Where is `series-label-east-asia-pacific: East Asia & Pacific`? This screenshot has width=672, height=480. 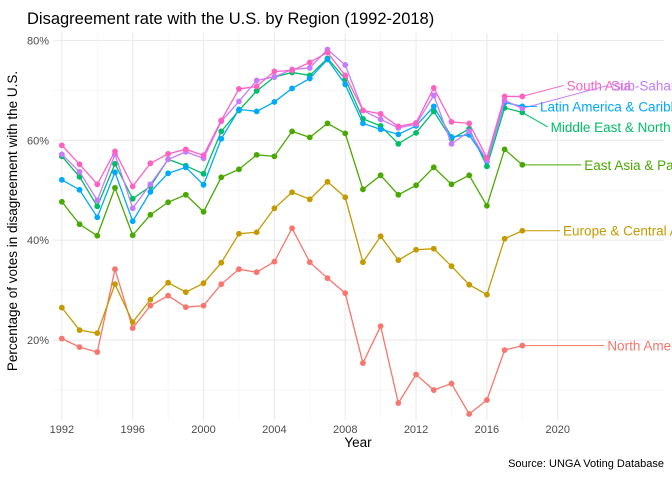
series-label-east-asia-pacific: East Asia & Pacific is located at coordinates (628, 165).